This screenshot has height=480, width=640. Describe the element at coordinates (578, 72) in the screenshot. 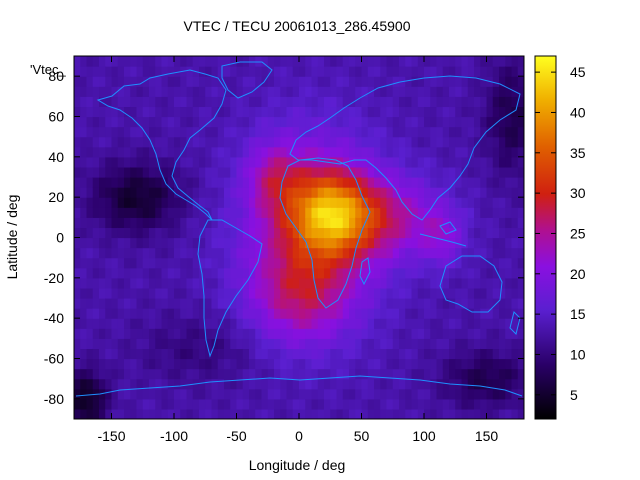

I see `colorbar-tick-label: 45` at that location.